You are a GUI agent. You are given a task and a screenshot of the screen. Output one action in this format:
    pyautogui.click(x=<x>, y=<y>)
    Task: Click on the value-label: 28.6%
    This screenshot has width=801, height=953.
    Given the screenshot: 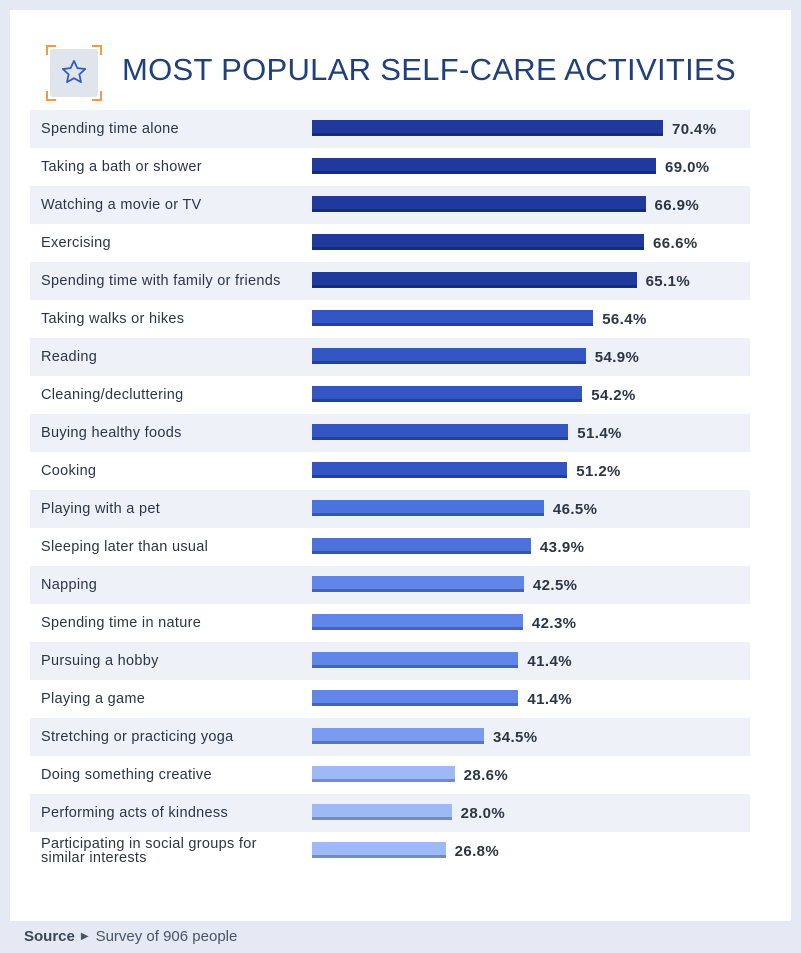 What is the action you would take?
    pyautogui.click(x=486, y=775)
    